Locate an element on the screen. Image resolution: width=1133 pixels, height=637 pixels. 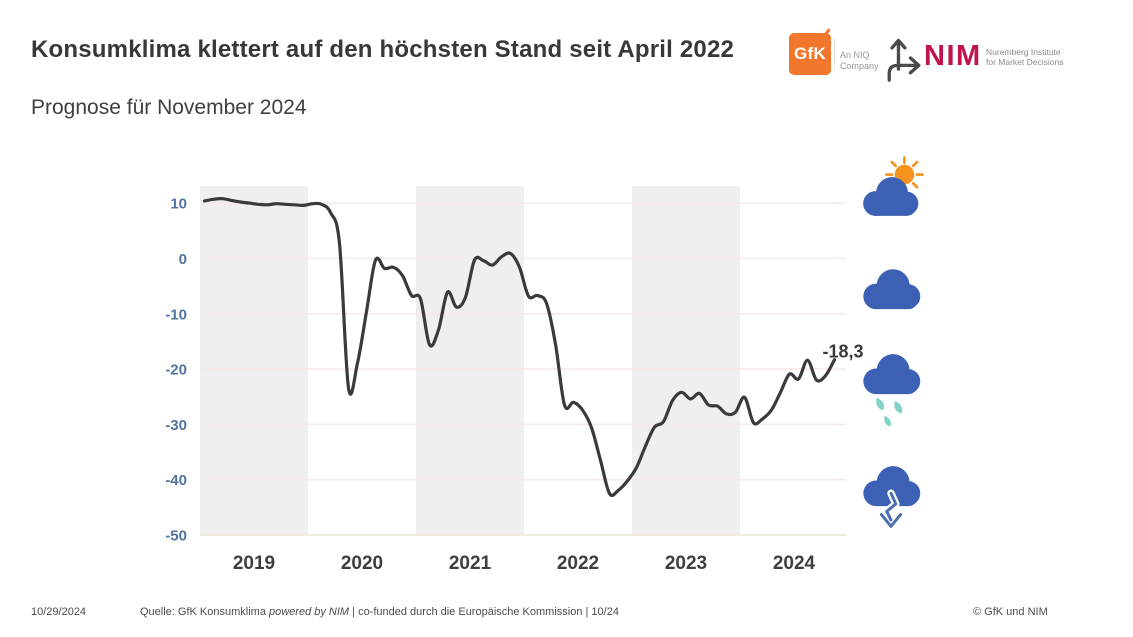
year-band-2021 is located at coordinates (470, 360).